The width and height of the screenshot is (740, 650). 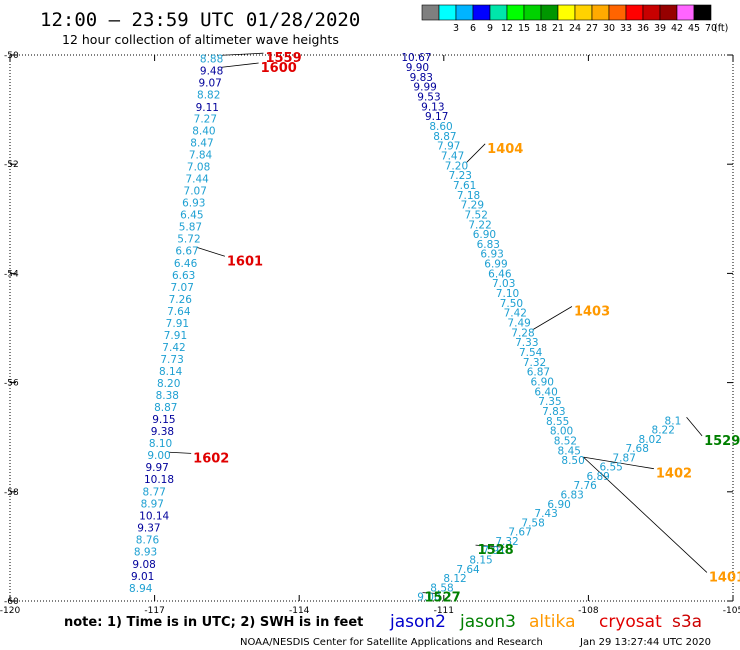 What do you see at coordinates (279, 68) in the screenshot?
I see `pass-time-label: 1600` at bounding box center [279, 68].